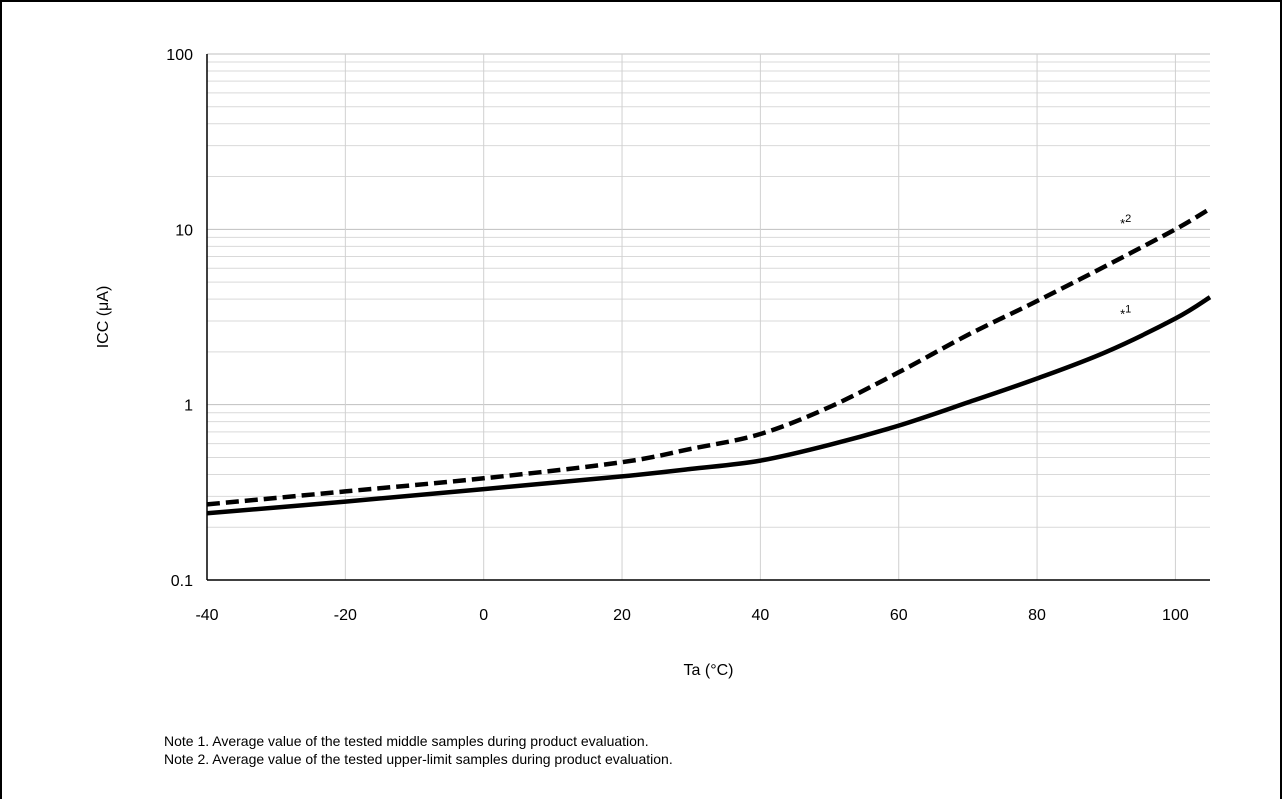  I want to click on x-tick-label: 0, so click(483, 615).